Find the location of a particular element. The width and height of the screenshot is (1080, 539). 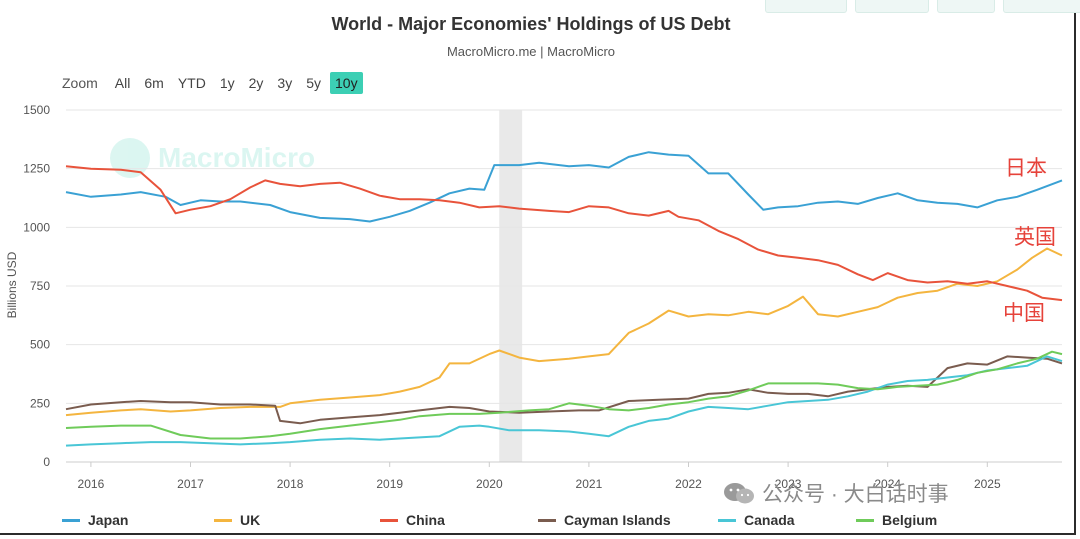

legend-label: China is located at coordinates (425, 520).